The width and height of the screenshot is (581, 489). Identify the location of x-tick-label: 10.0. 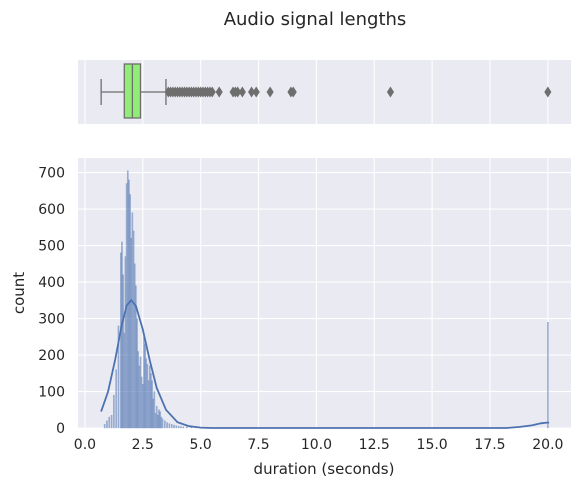
(316, 445).